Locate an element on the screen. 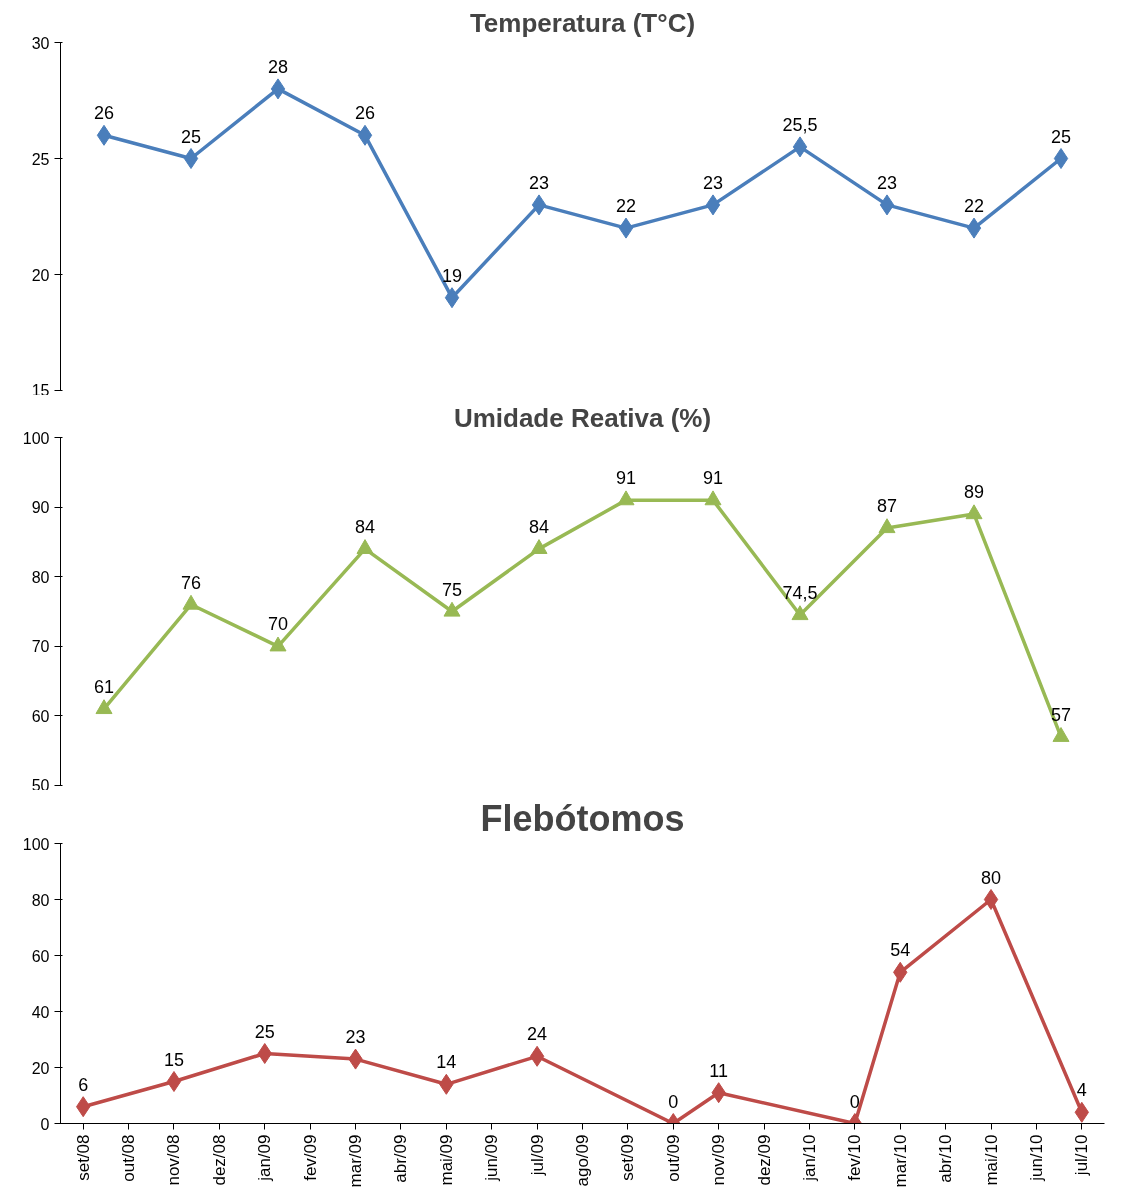  data-label: 25,5 is located at coordinates (800, 124).